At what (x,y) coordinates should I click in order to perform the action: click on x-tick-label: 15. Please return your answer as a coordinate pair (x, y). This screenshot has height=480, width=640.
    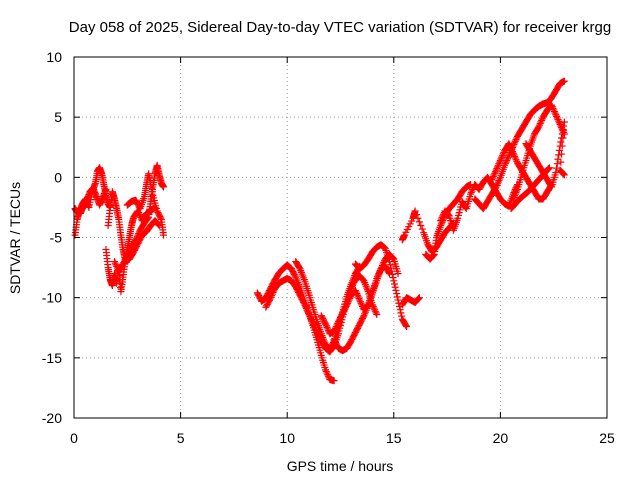
    Looking at the image, I should click on (394, 438).